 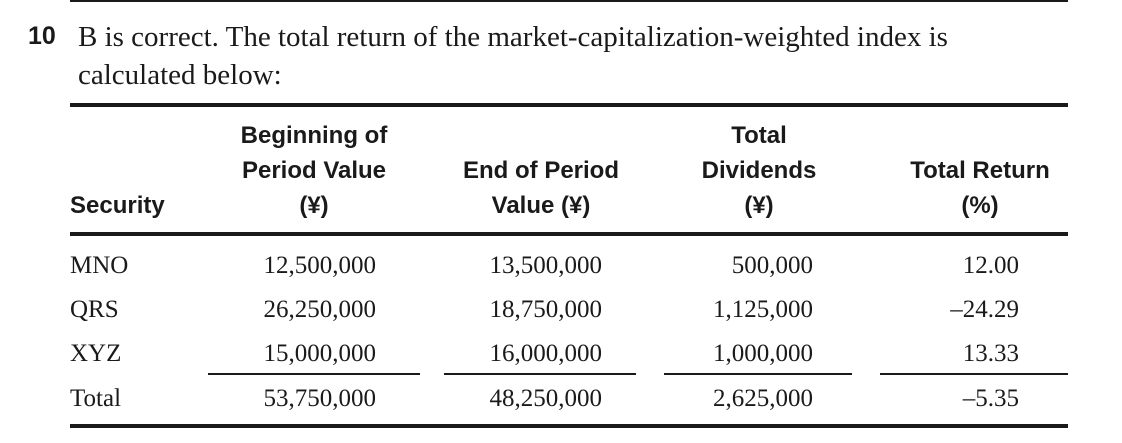 What do you see at coordinates (759, 170) in the screenshot?
I see `header-total-dividends: Total Dividends (¥)` at bounding box center [759, 170].